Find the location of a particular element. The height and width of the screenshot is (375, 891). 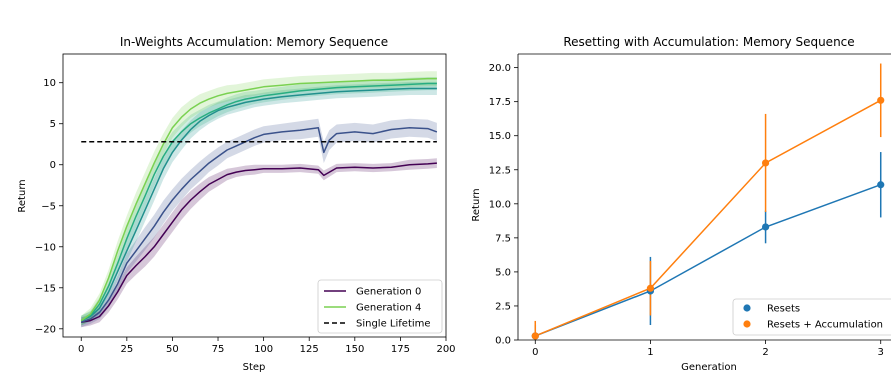

right-x-axis-label: Generation is located at coordinates (709, 367).